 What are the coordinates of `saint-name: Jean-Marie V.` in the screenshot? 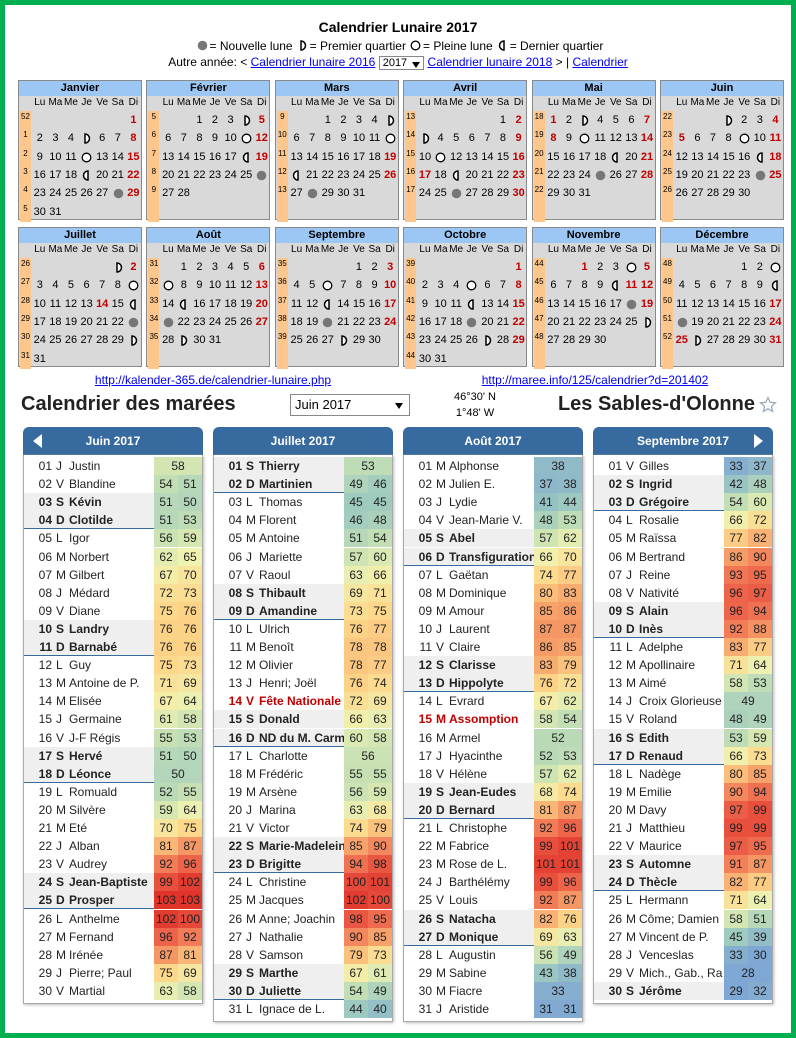 It's located at (486, 520).